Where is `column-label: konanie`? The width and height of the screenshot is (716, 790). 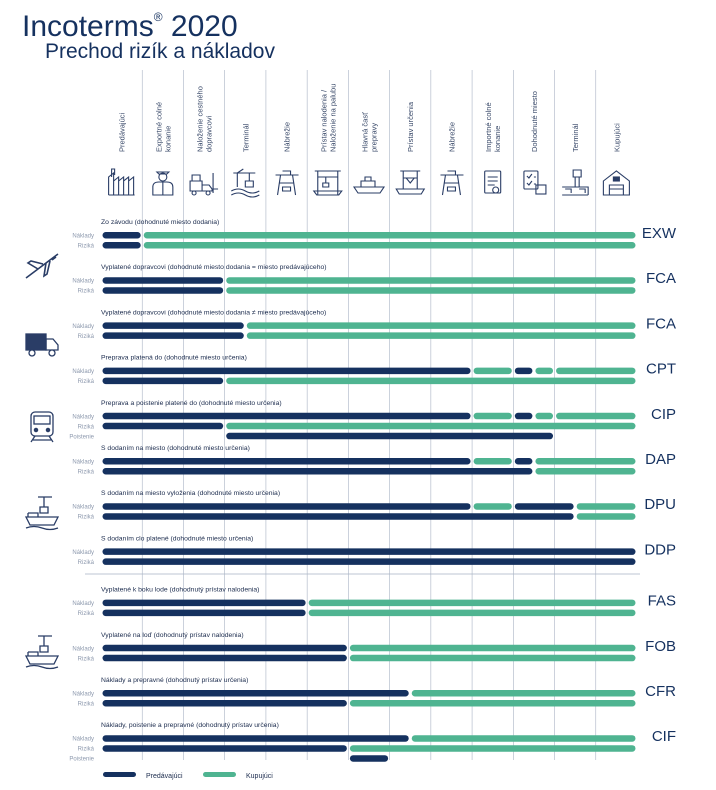 column-label: konanie is located at coordinates (167, 139).